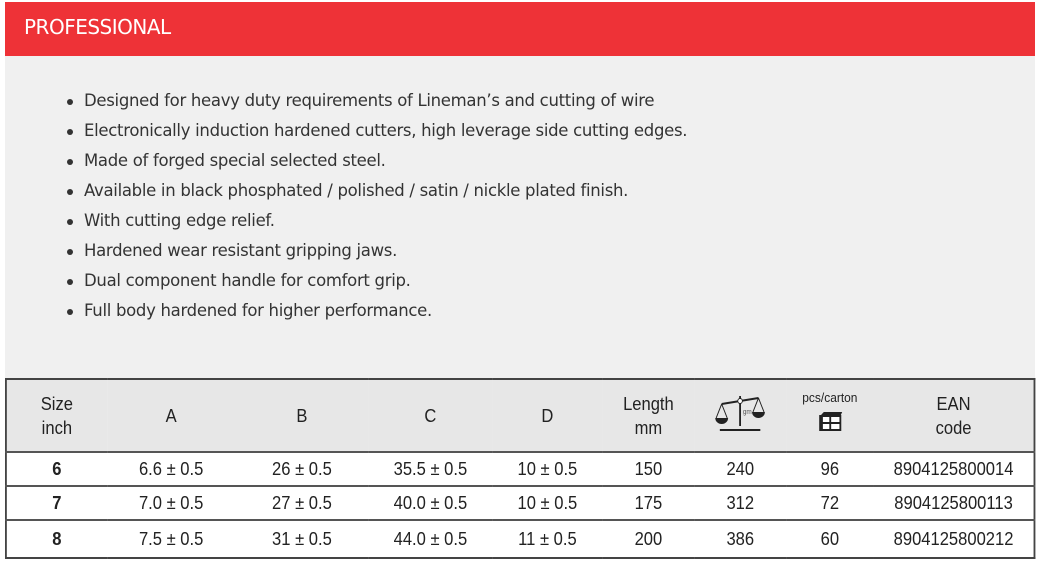 Image resolution: width=1038 pixels, height=563 pixels. What do you see at coordinates (171, 416) in the screenshot?
I see `col-a: A` at bounding box center [171, 416].